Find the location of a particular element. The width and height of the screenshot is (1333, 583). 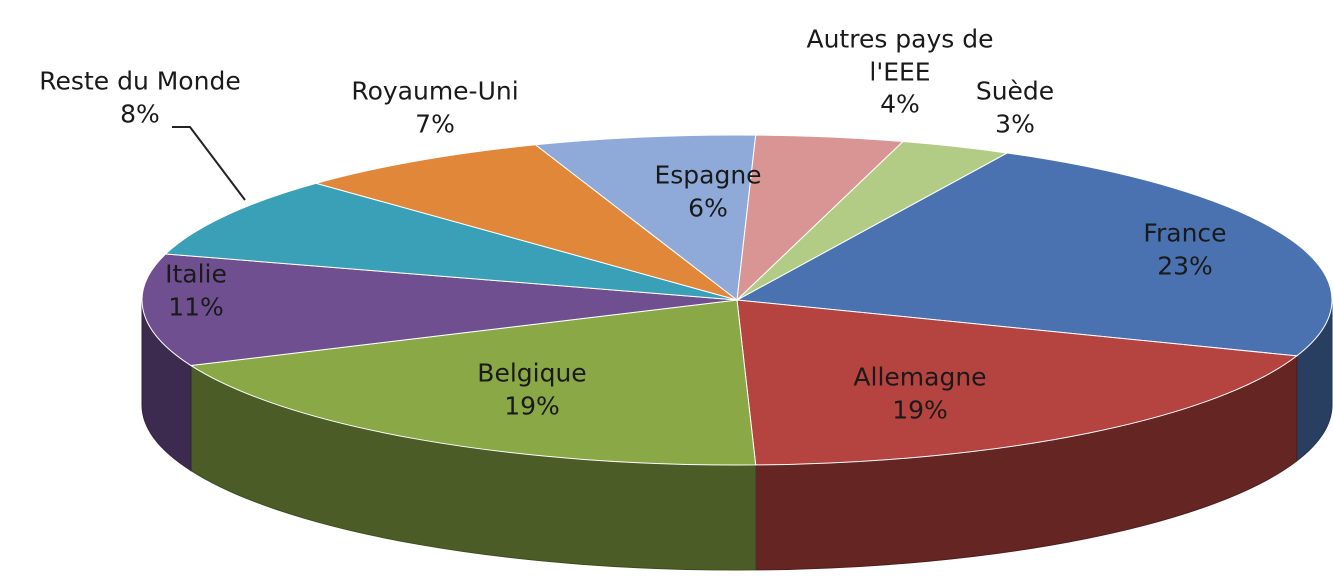

category-label: Espagne is located at coordinates (708, 175).